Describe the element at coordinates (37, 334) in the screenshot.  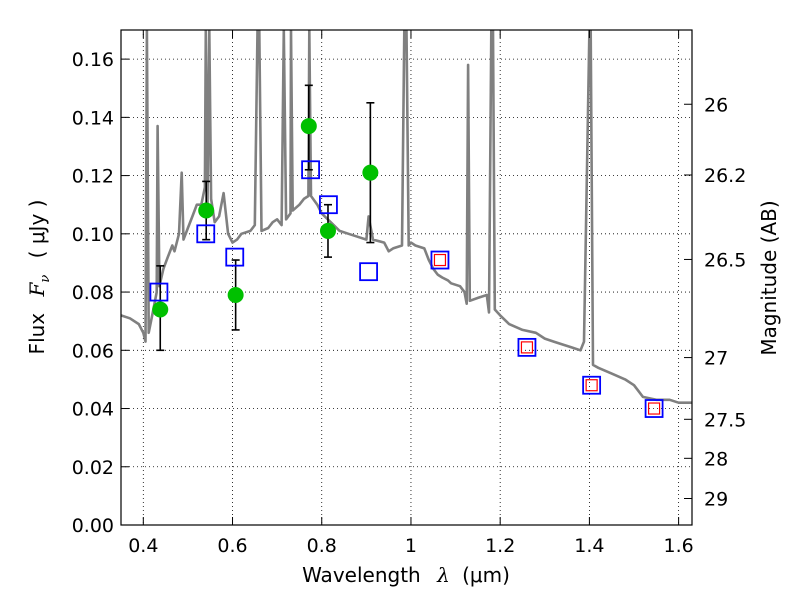
I see `y-axis-label-text: Flux` at that location.